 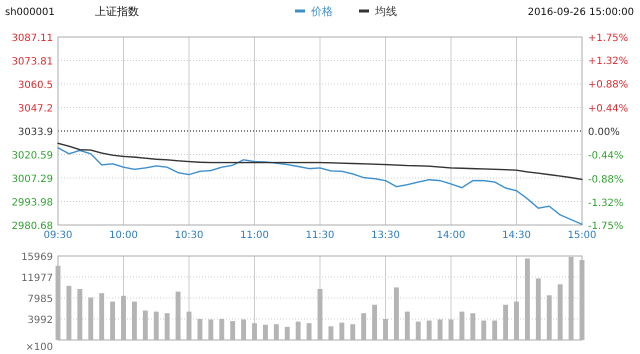 I want to click on line-series, so click(x=320, y=161).